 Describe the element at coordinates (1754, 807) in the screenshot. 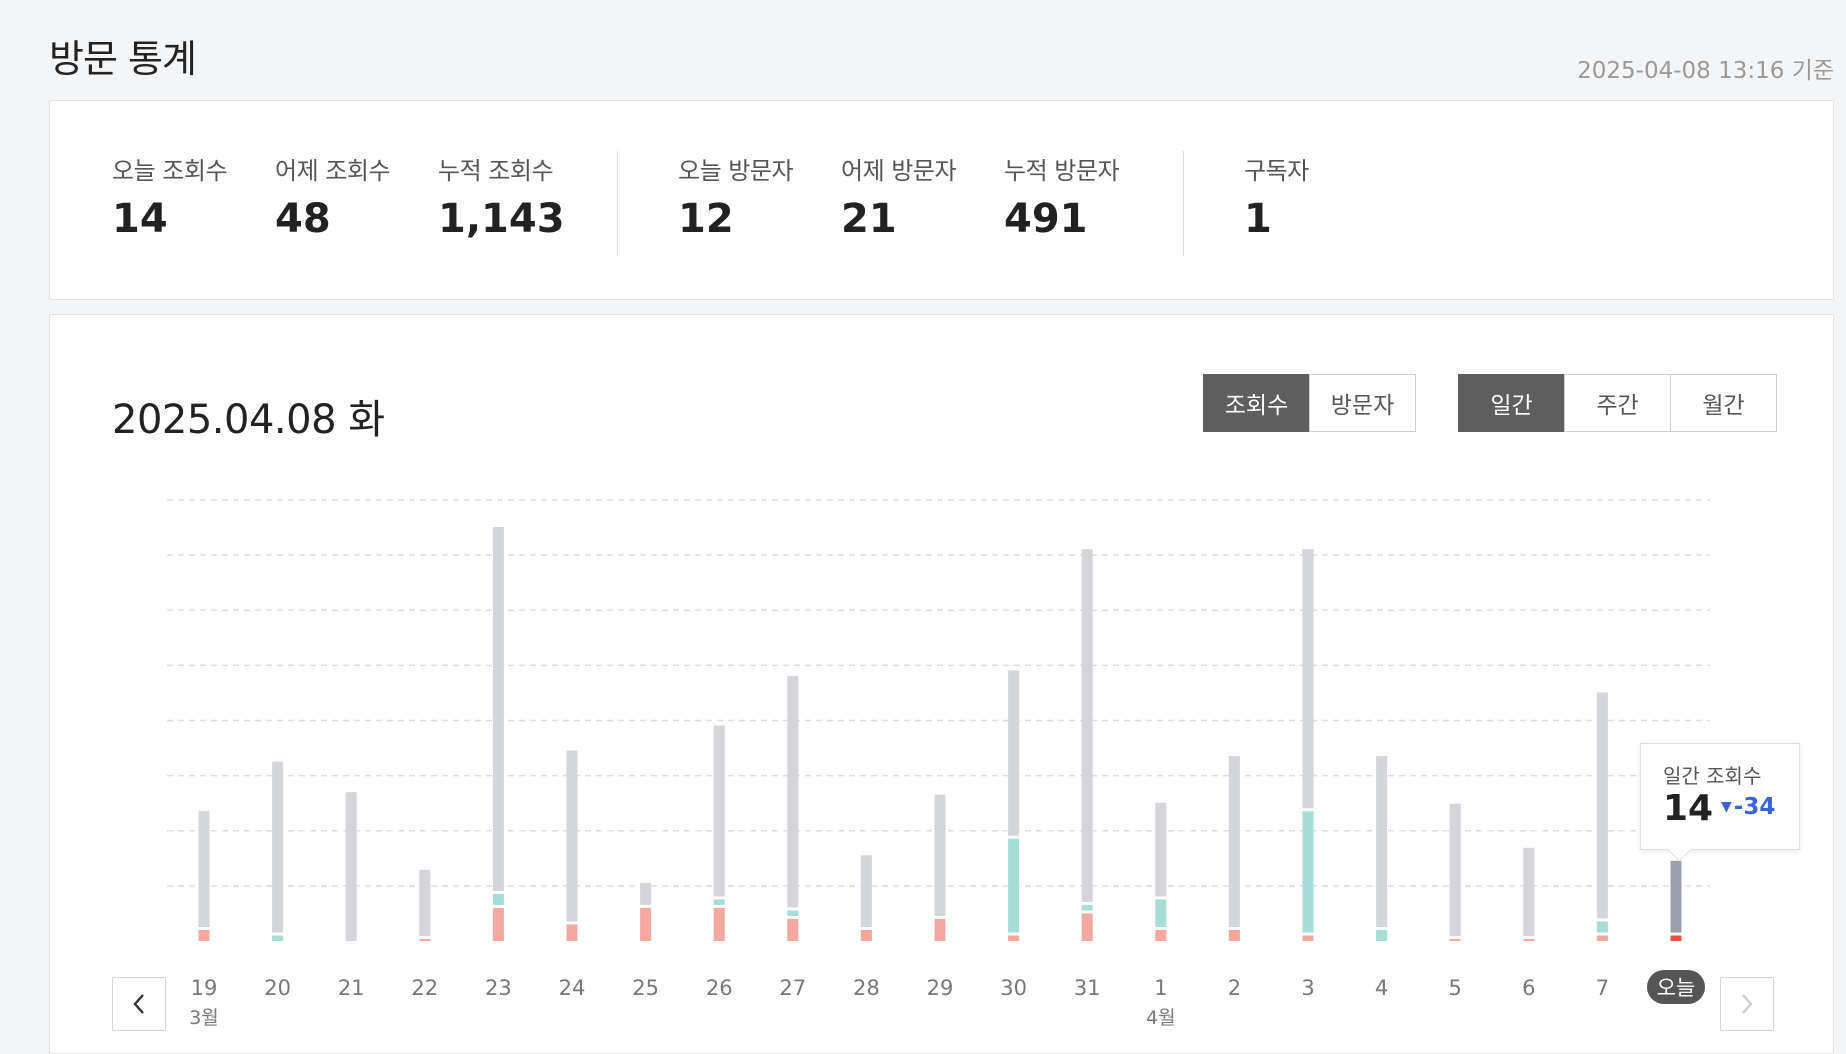

I see `tooltip-delta-value: -34` at that location.